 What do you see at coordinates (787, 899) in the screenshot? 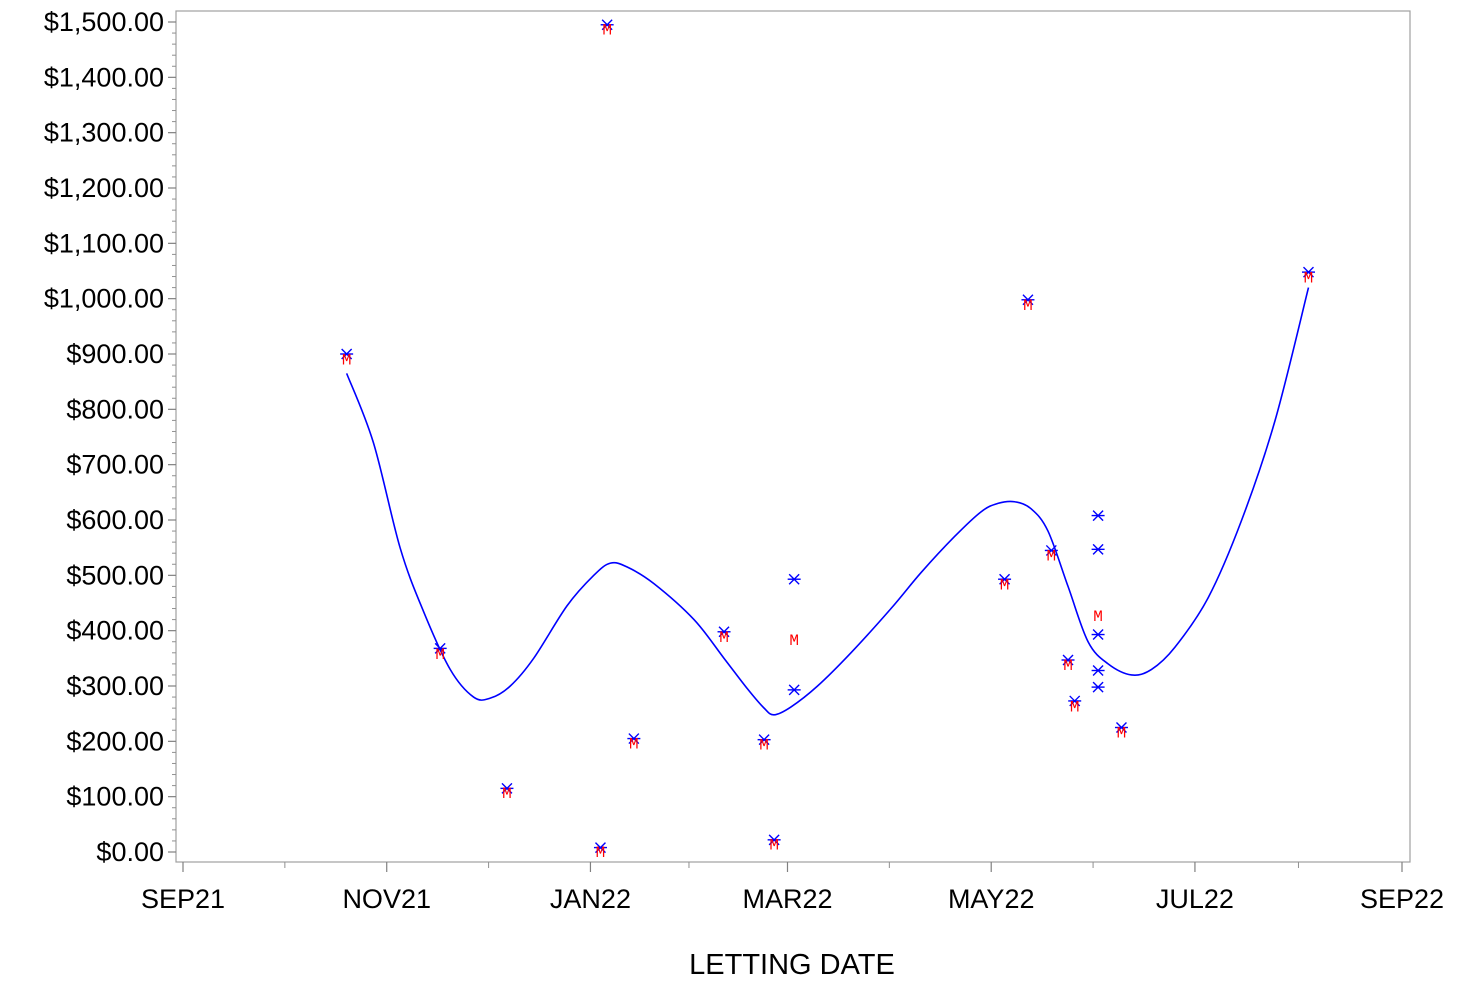
I see `x-tick-label: MAR22` at bounding box center [787, 899].